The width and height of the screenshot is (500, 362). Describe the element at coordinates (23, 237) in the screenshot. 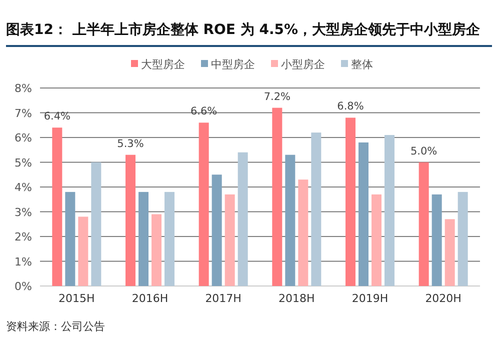

I see `y-tick-label: 2%` at that location.